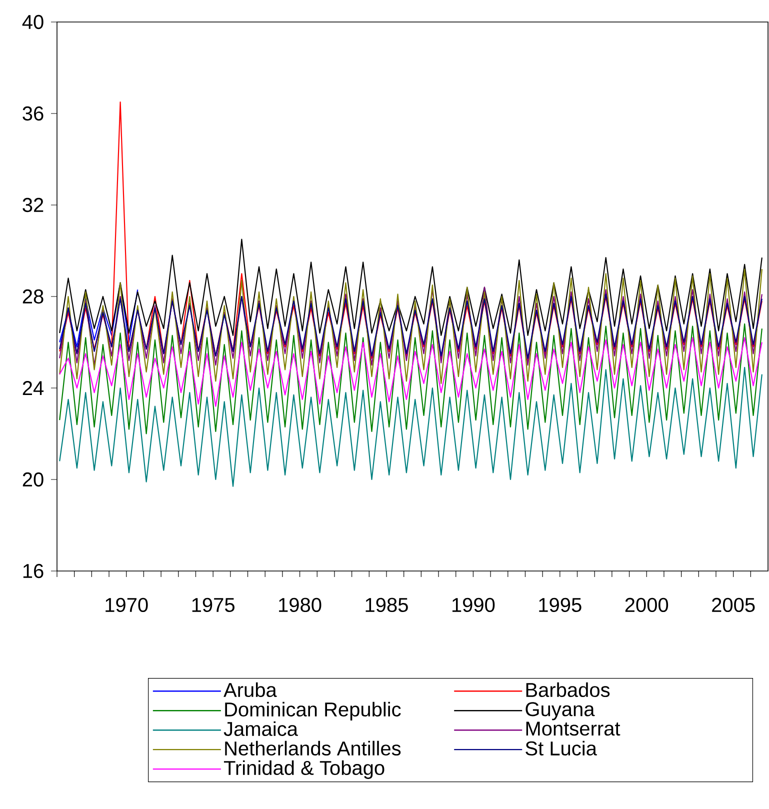  I want to click on x-tick-label: 1990, so click(473, 605).